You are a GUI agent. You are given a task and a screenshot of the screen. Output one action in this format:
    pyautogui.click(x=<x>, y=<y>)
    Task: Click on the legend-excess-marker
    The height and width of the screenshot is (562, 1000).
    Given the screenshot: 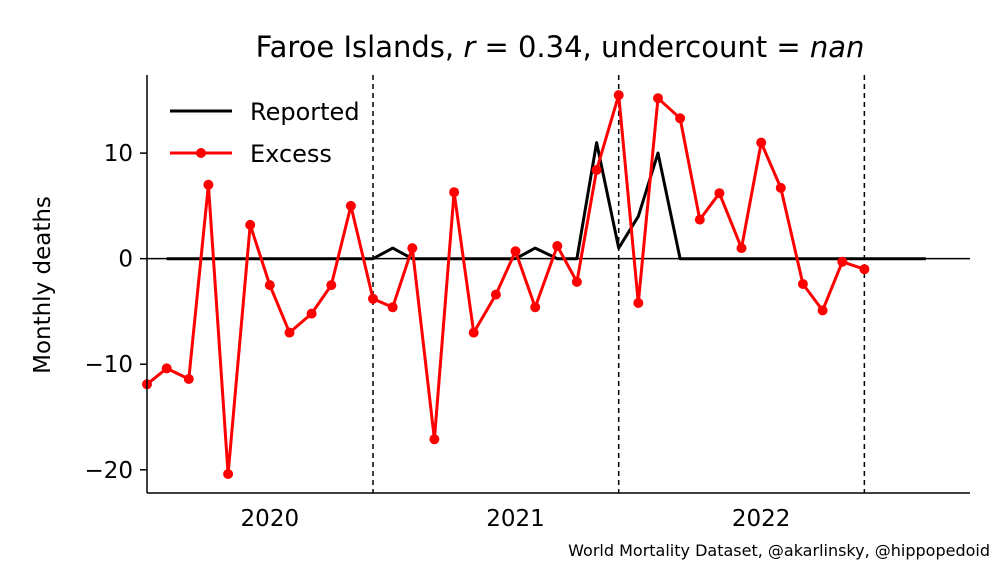 What is the action you would take?
    pyautogui.click(x=201, y=153)
    